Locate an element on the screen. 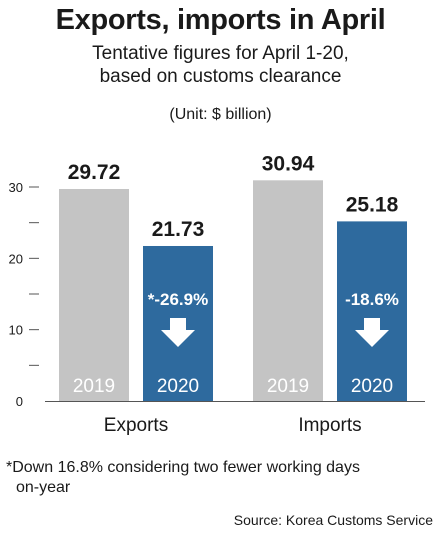  subtitle-line-1: Tentative figures for April 1-20, is located at coordinates (220, 53).